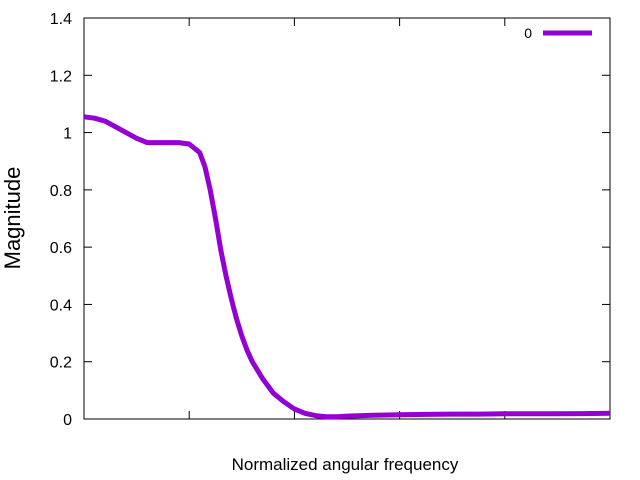 This screenshot has width=640, height=480. I want to click on legend: 0, so click(558, 33).